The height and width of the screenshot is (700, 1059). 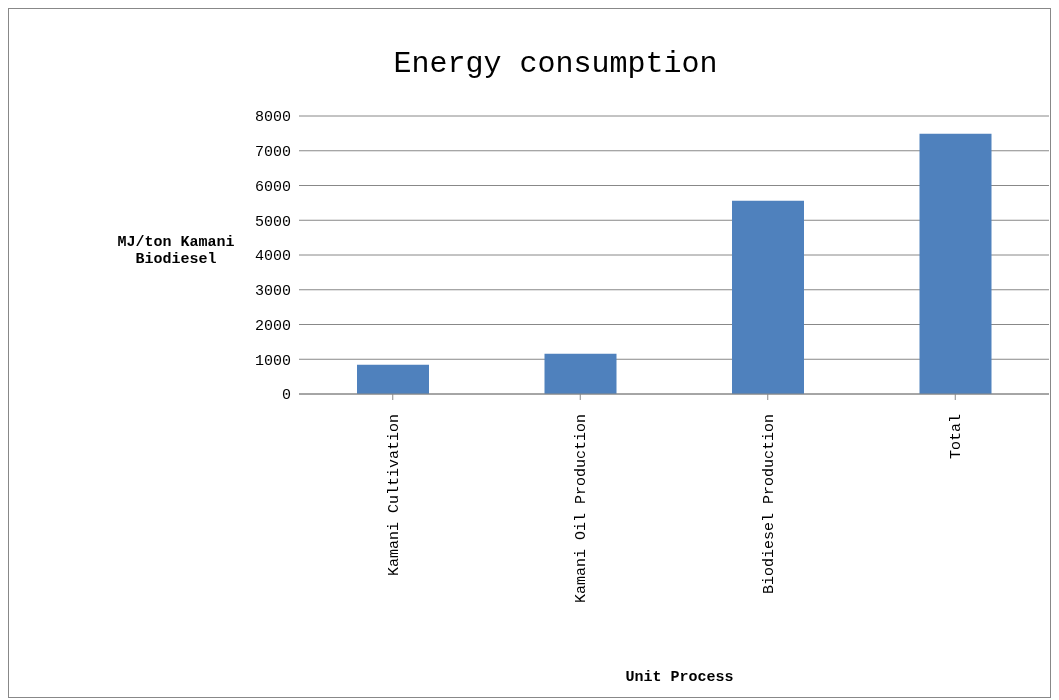 What do you see at coordinates (272, 326) in the screenshot?
I see `y-tick-label: 2000` at bounding box center [272, 326].